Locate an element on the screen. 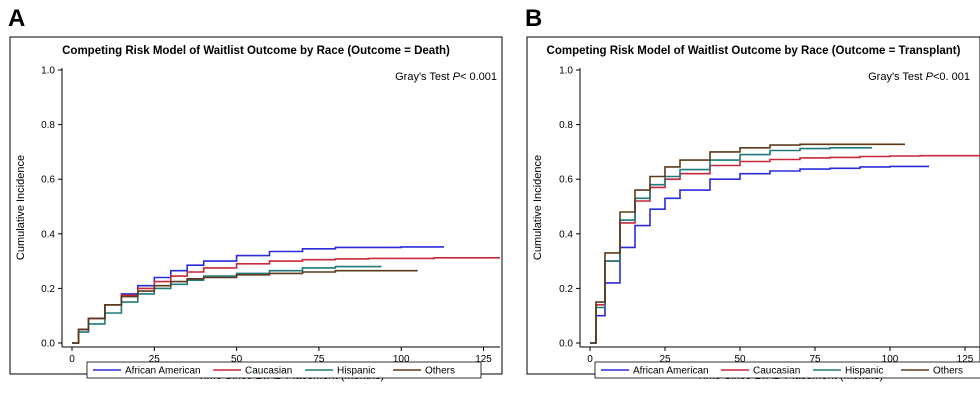 Image resolution: width=980 pixels, height=411 pixels. panel-a-grays-test: Gray's Test P< 0.001 is located at coordinates (446, 77).